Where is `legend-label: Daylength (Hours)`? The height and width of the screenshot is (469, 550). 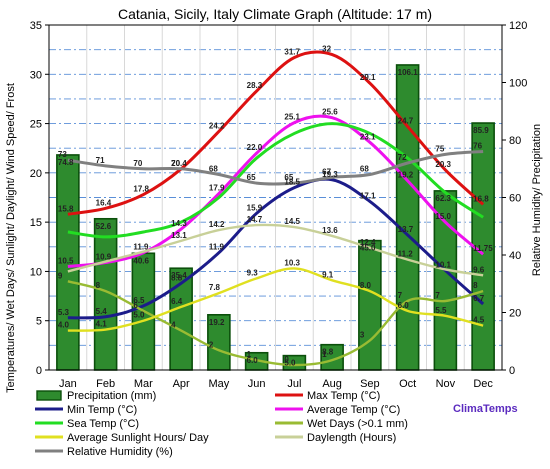 legend-label: Daylength (Hours) is located at coordinates (351, 438).